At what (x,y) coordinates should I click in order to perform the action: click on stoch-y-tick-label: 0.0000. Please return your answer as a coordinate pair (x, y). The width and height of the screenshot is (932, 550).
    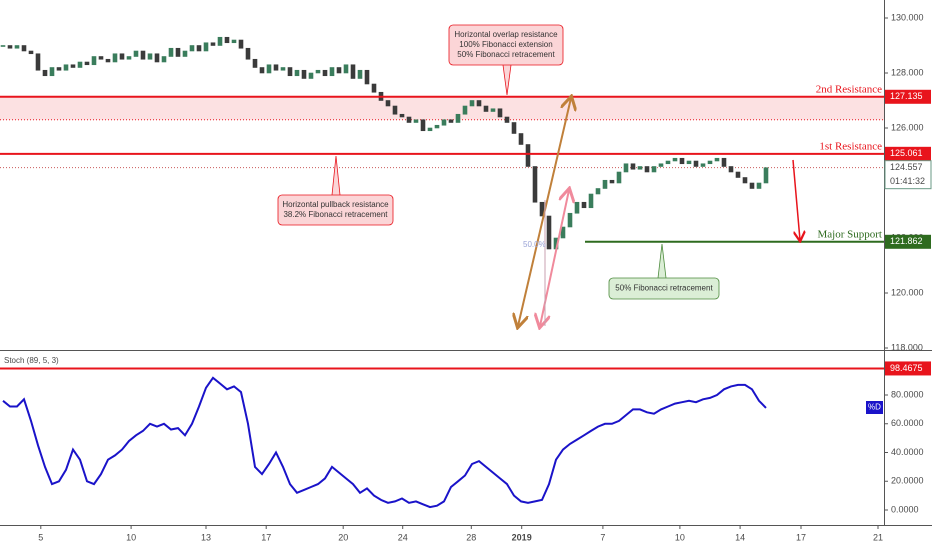
    Looking at the image, I should click on (905, 509).